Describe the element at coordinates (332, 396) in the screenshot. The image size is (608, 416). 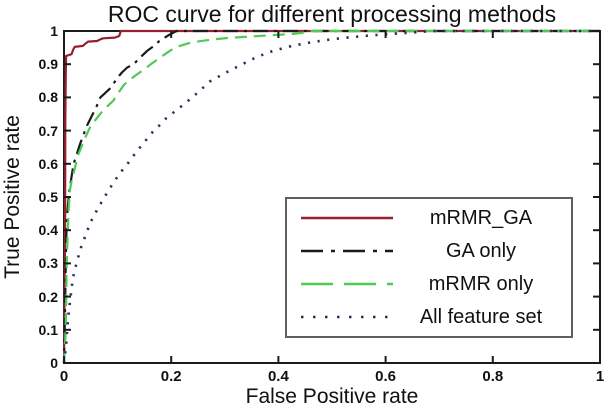
I see `x-axis-label: False Positive rate` at that location.